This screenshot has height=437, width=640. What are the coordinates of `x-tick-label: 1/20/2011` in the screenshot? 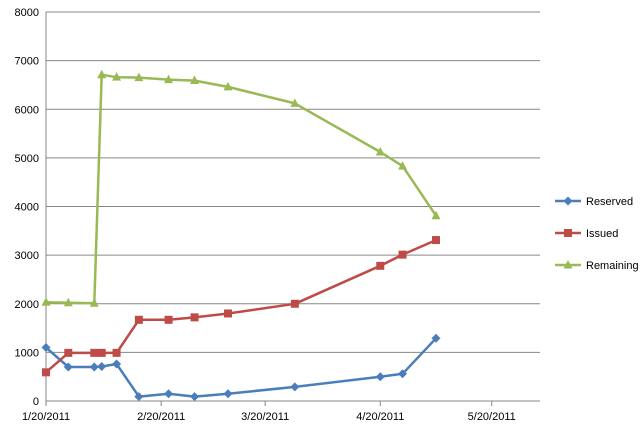 It's located at (46, 417).